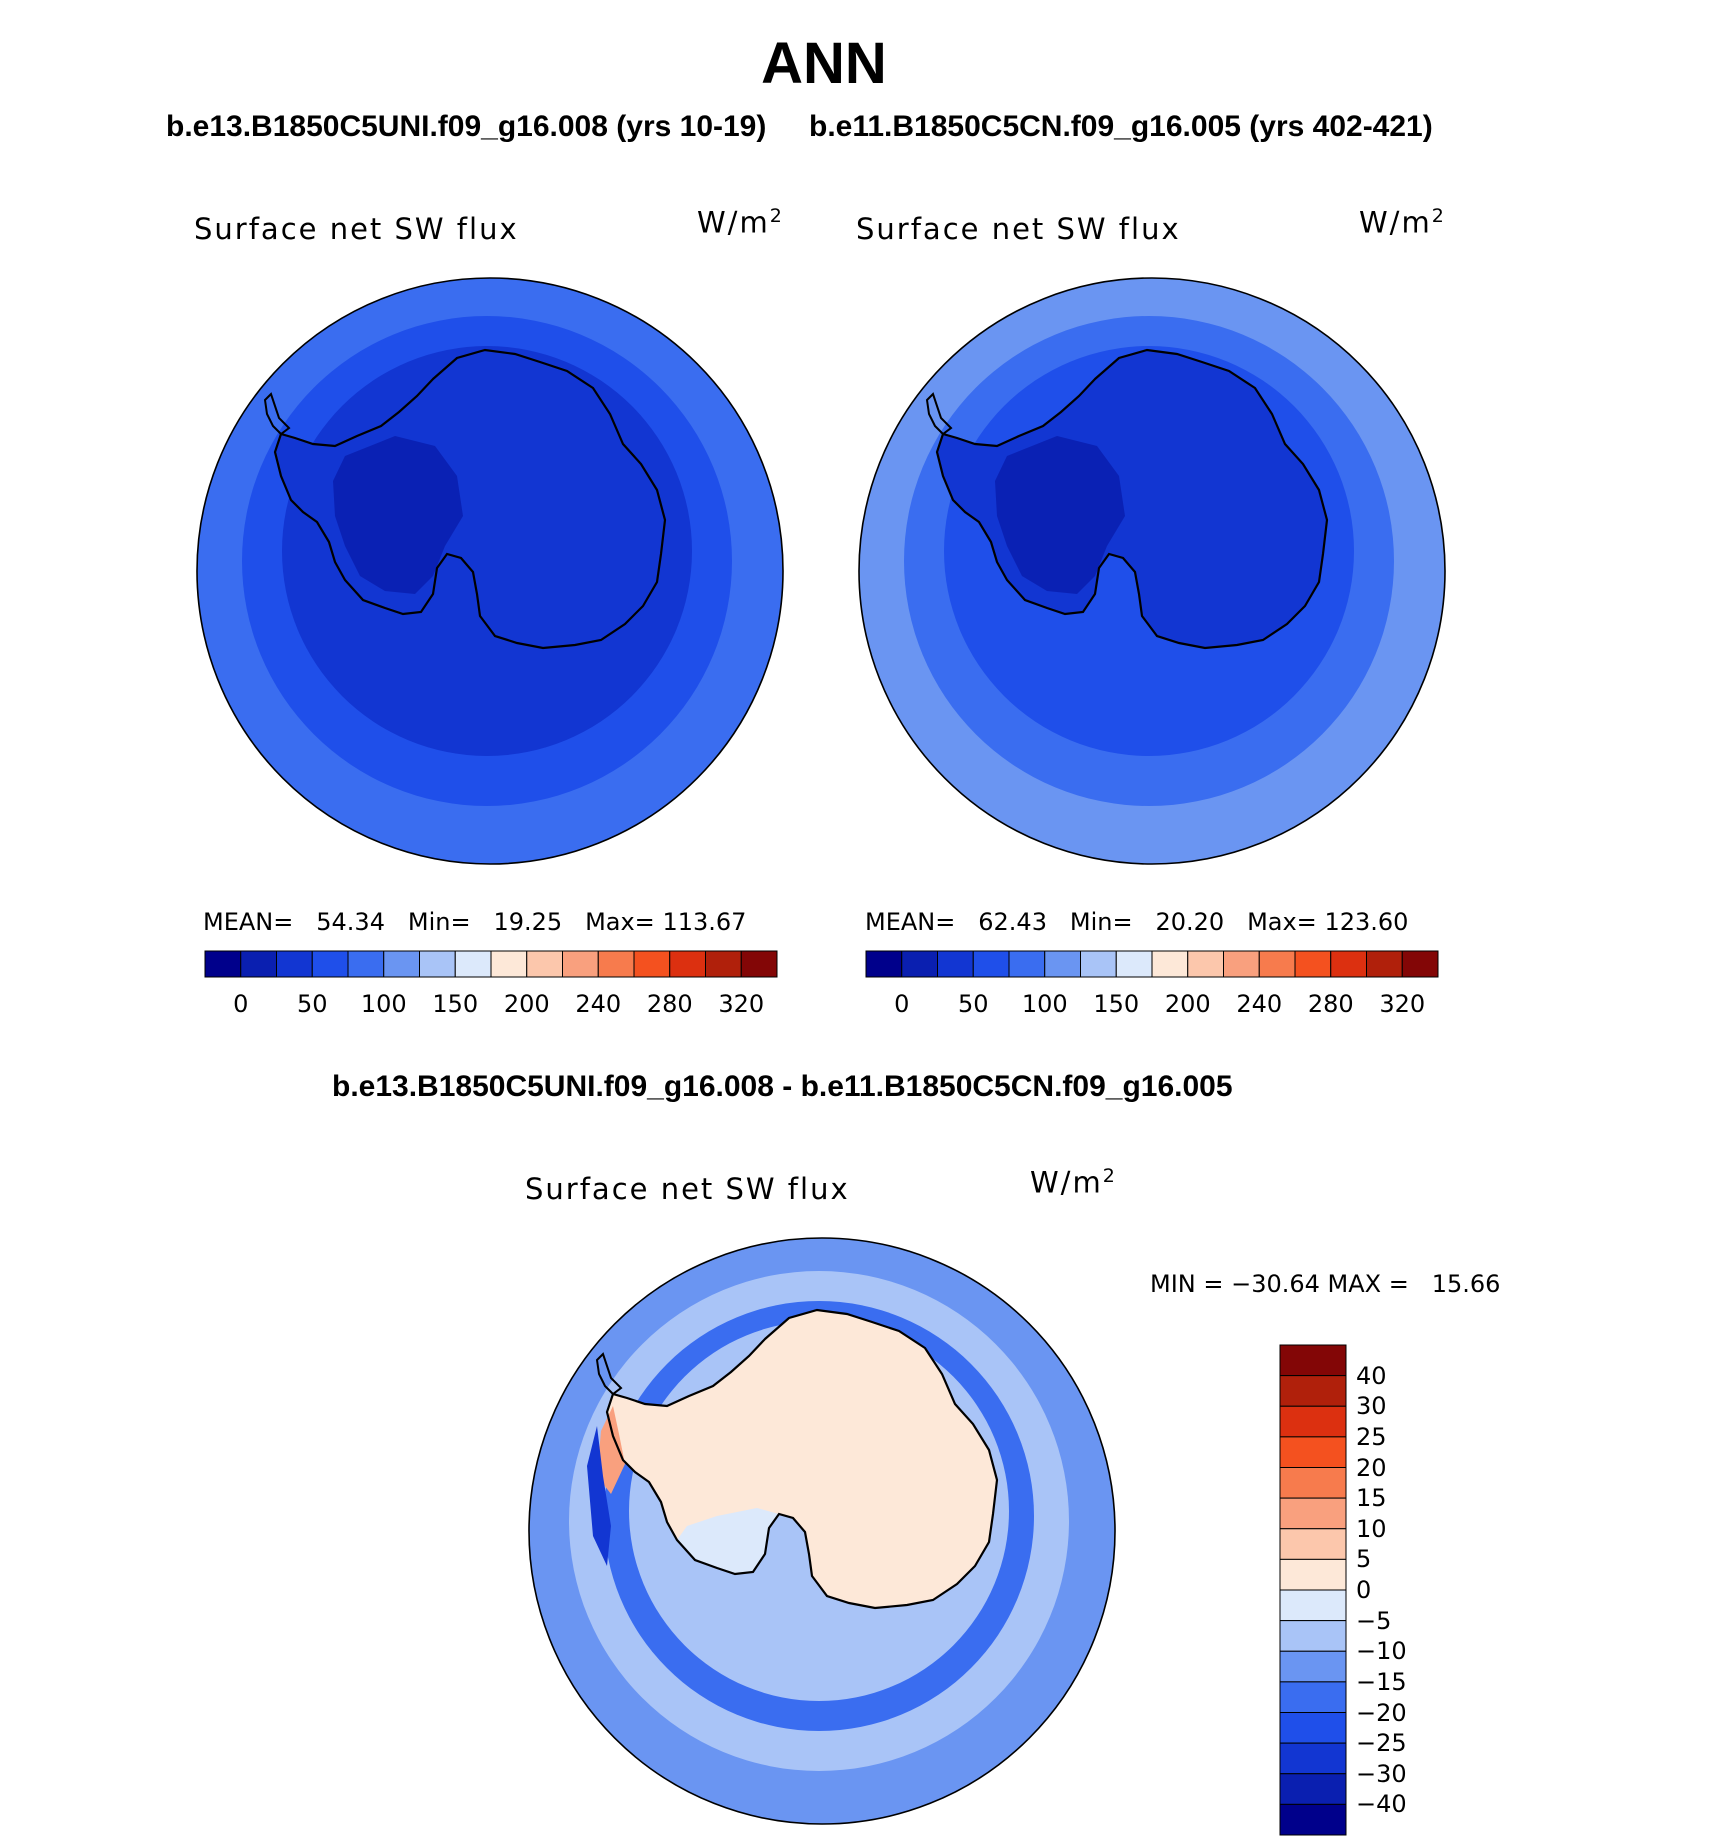  What do you see at coordinates (1259, 1004) in the screenshot?
I see `colorbar-tick-label: 240` at bounding box center [1259, 1004].